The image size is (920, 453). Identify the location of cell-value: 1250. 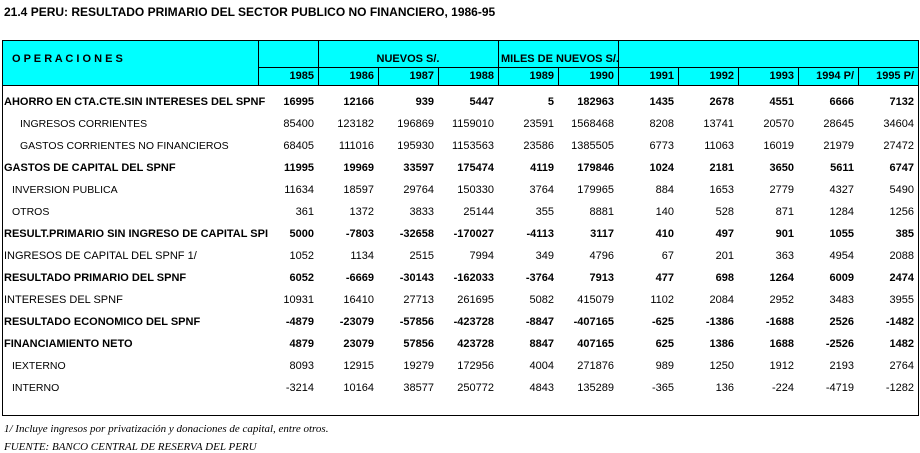
(721, 366).